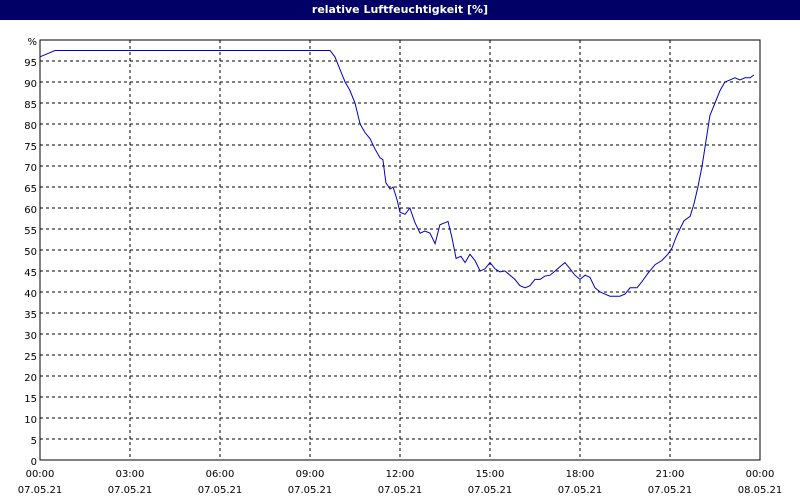 The height and width of the screenshot is (500, 800). What do you see at coordinates (220, 474) in the screenshot?
I see `x-tick-label: 06:00` at bounding box center [220, 474].